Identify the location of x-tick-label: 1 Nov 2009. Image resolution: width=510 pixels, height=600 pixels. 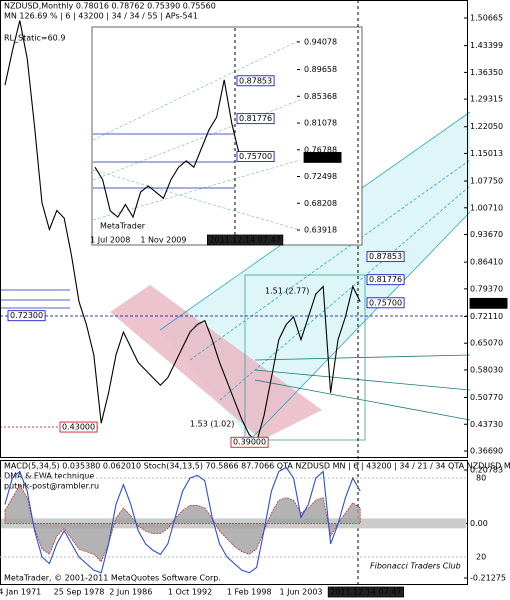
(163, 240).